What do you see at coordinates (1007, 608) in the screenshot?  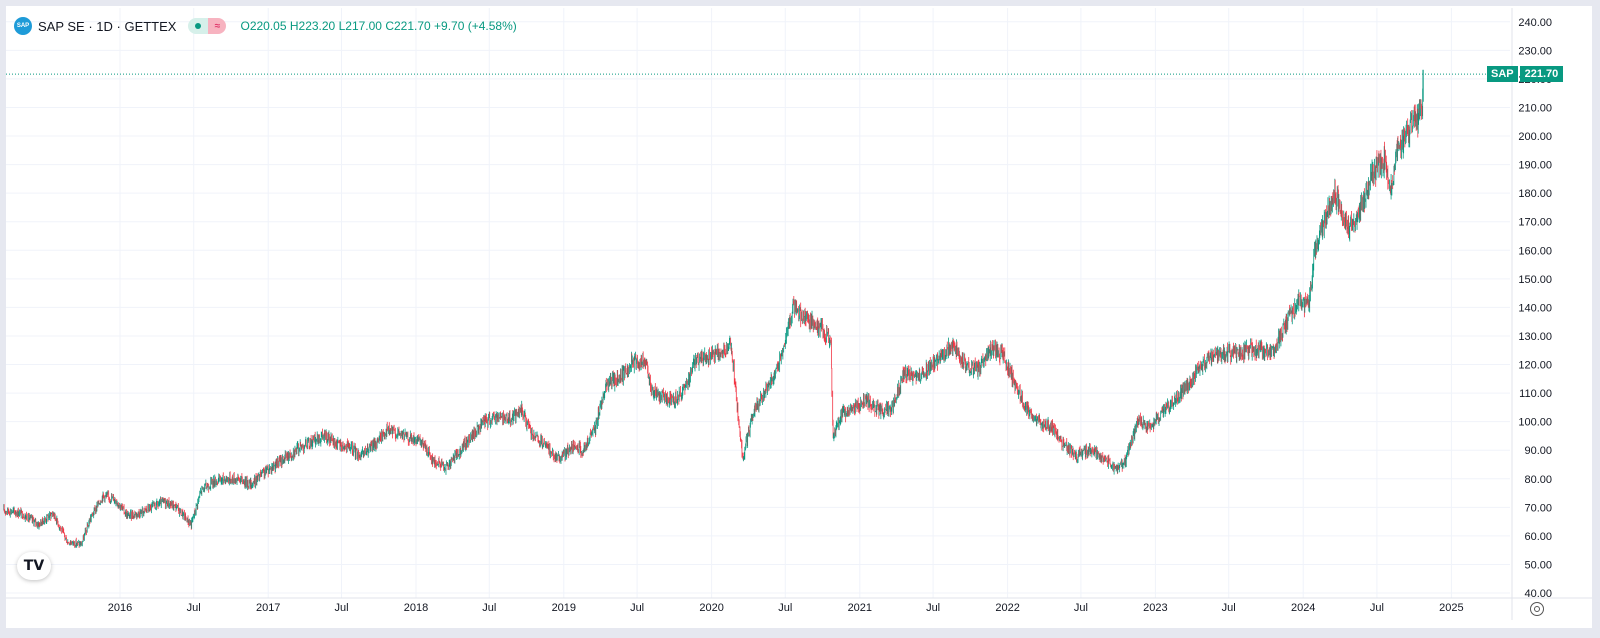 I see `x-tick-label: 2022` at bounding box center [1007, 608].